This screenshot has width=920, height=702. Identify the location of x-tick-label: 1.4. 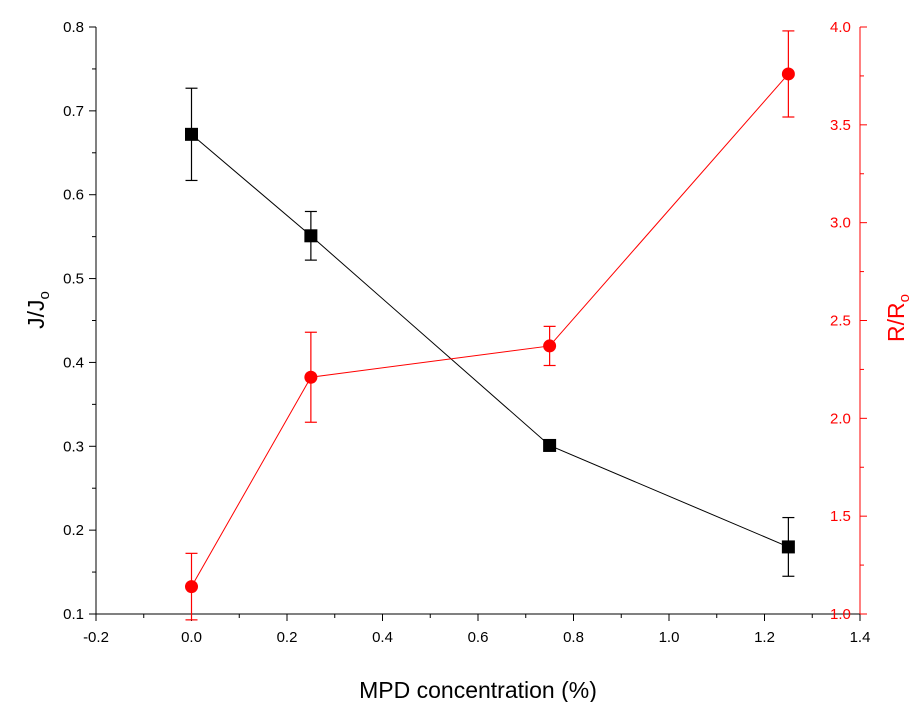
(860, 637).